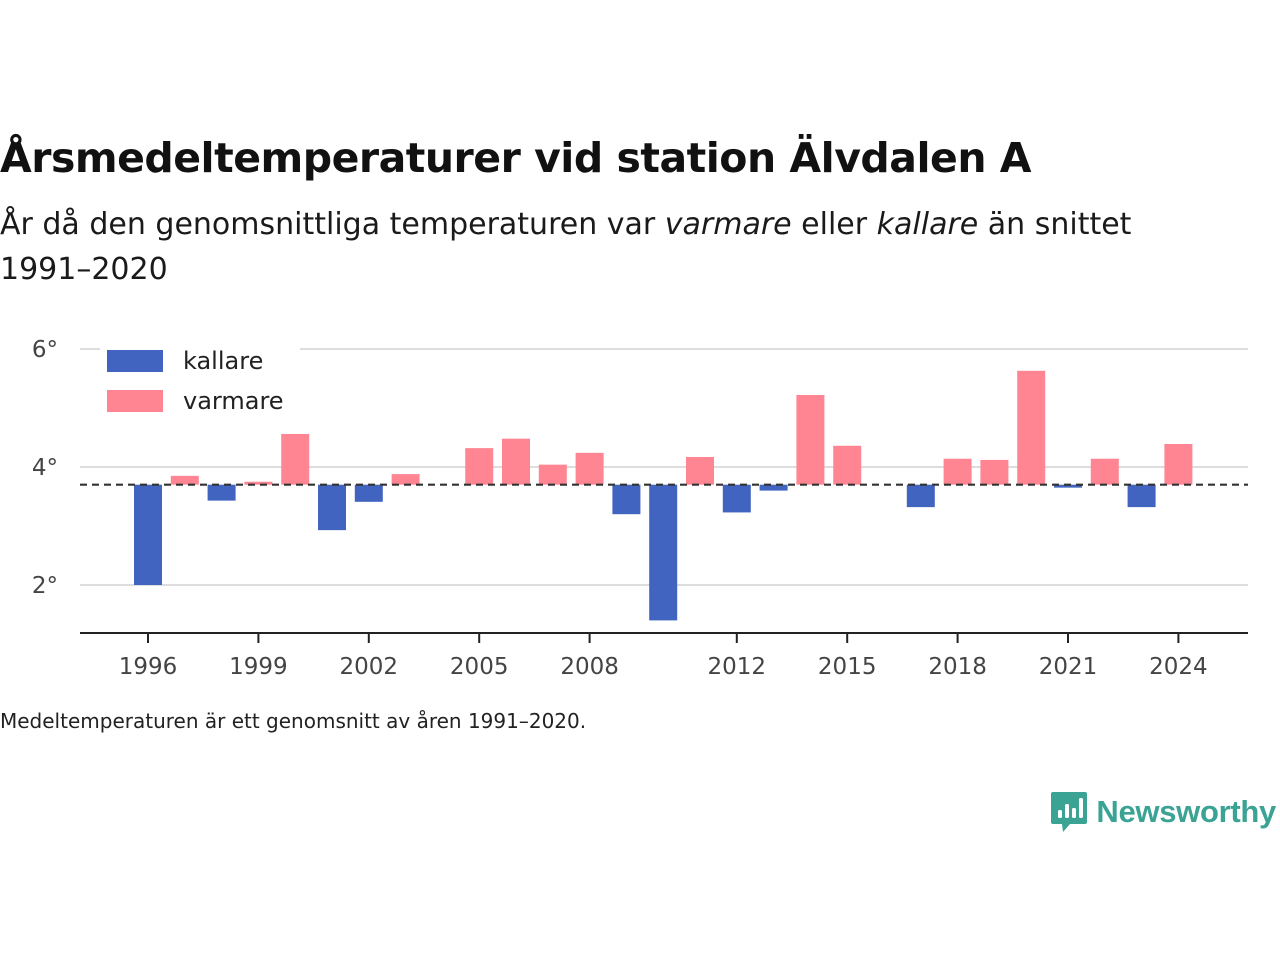  What do you see at coordinates (737, 667) in the screenshot?
I see `x-tick-label: 2012` at bounding box center [737, 667].